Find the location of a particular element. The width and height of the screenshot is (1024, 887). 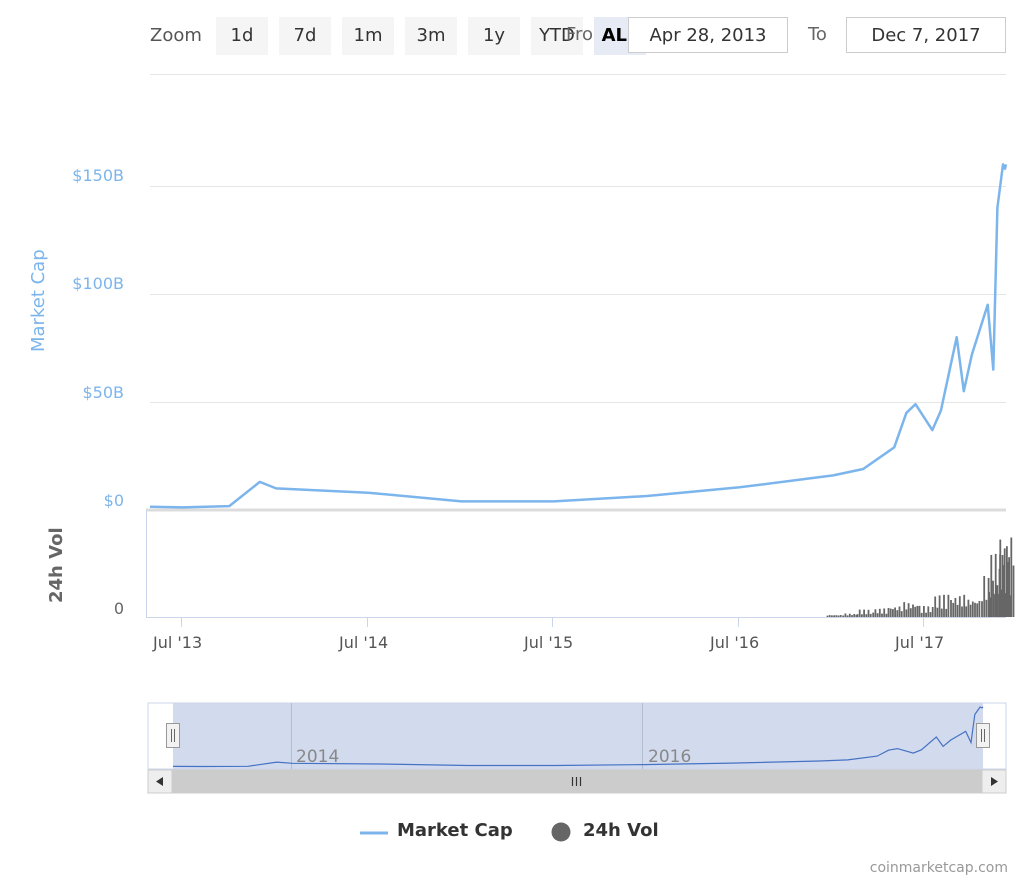

zoom-7d-button: 7d is located at coordinates (305, 36).